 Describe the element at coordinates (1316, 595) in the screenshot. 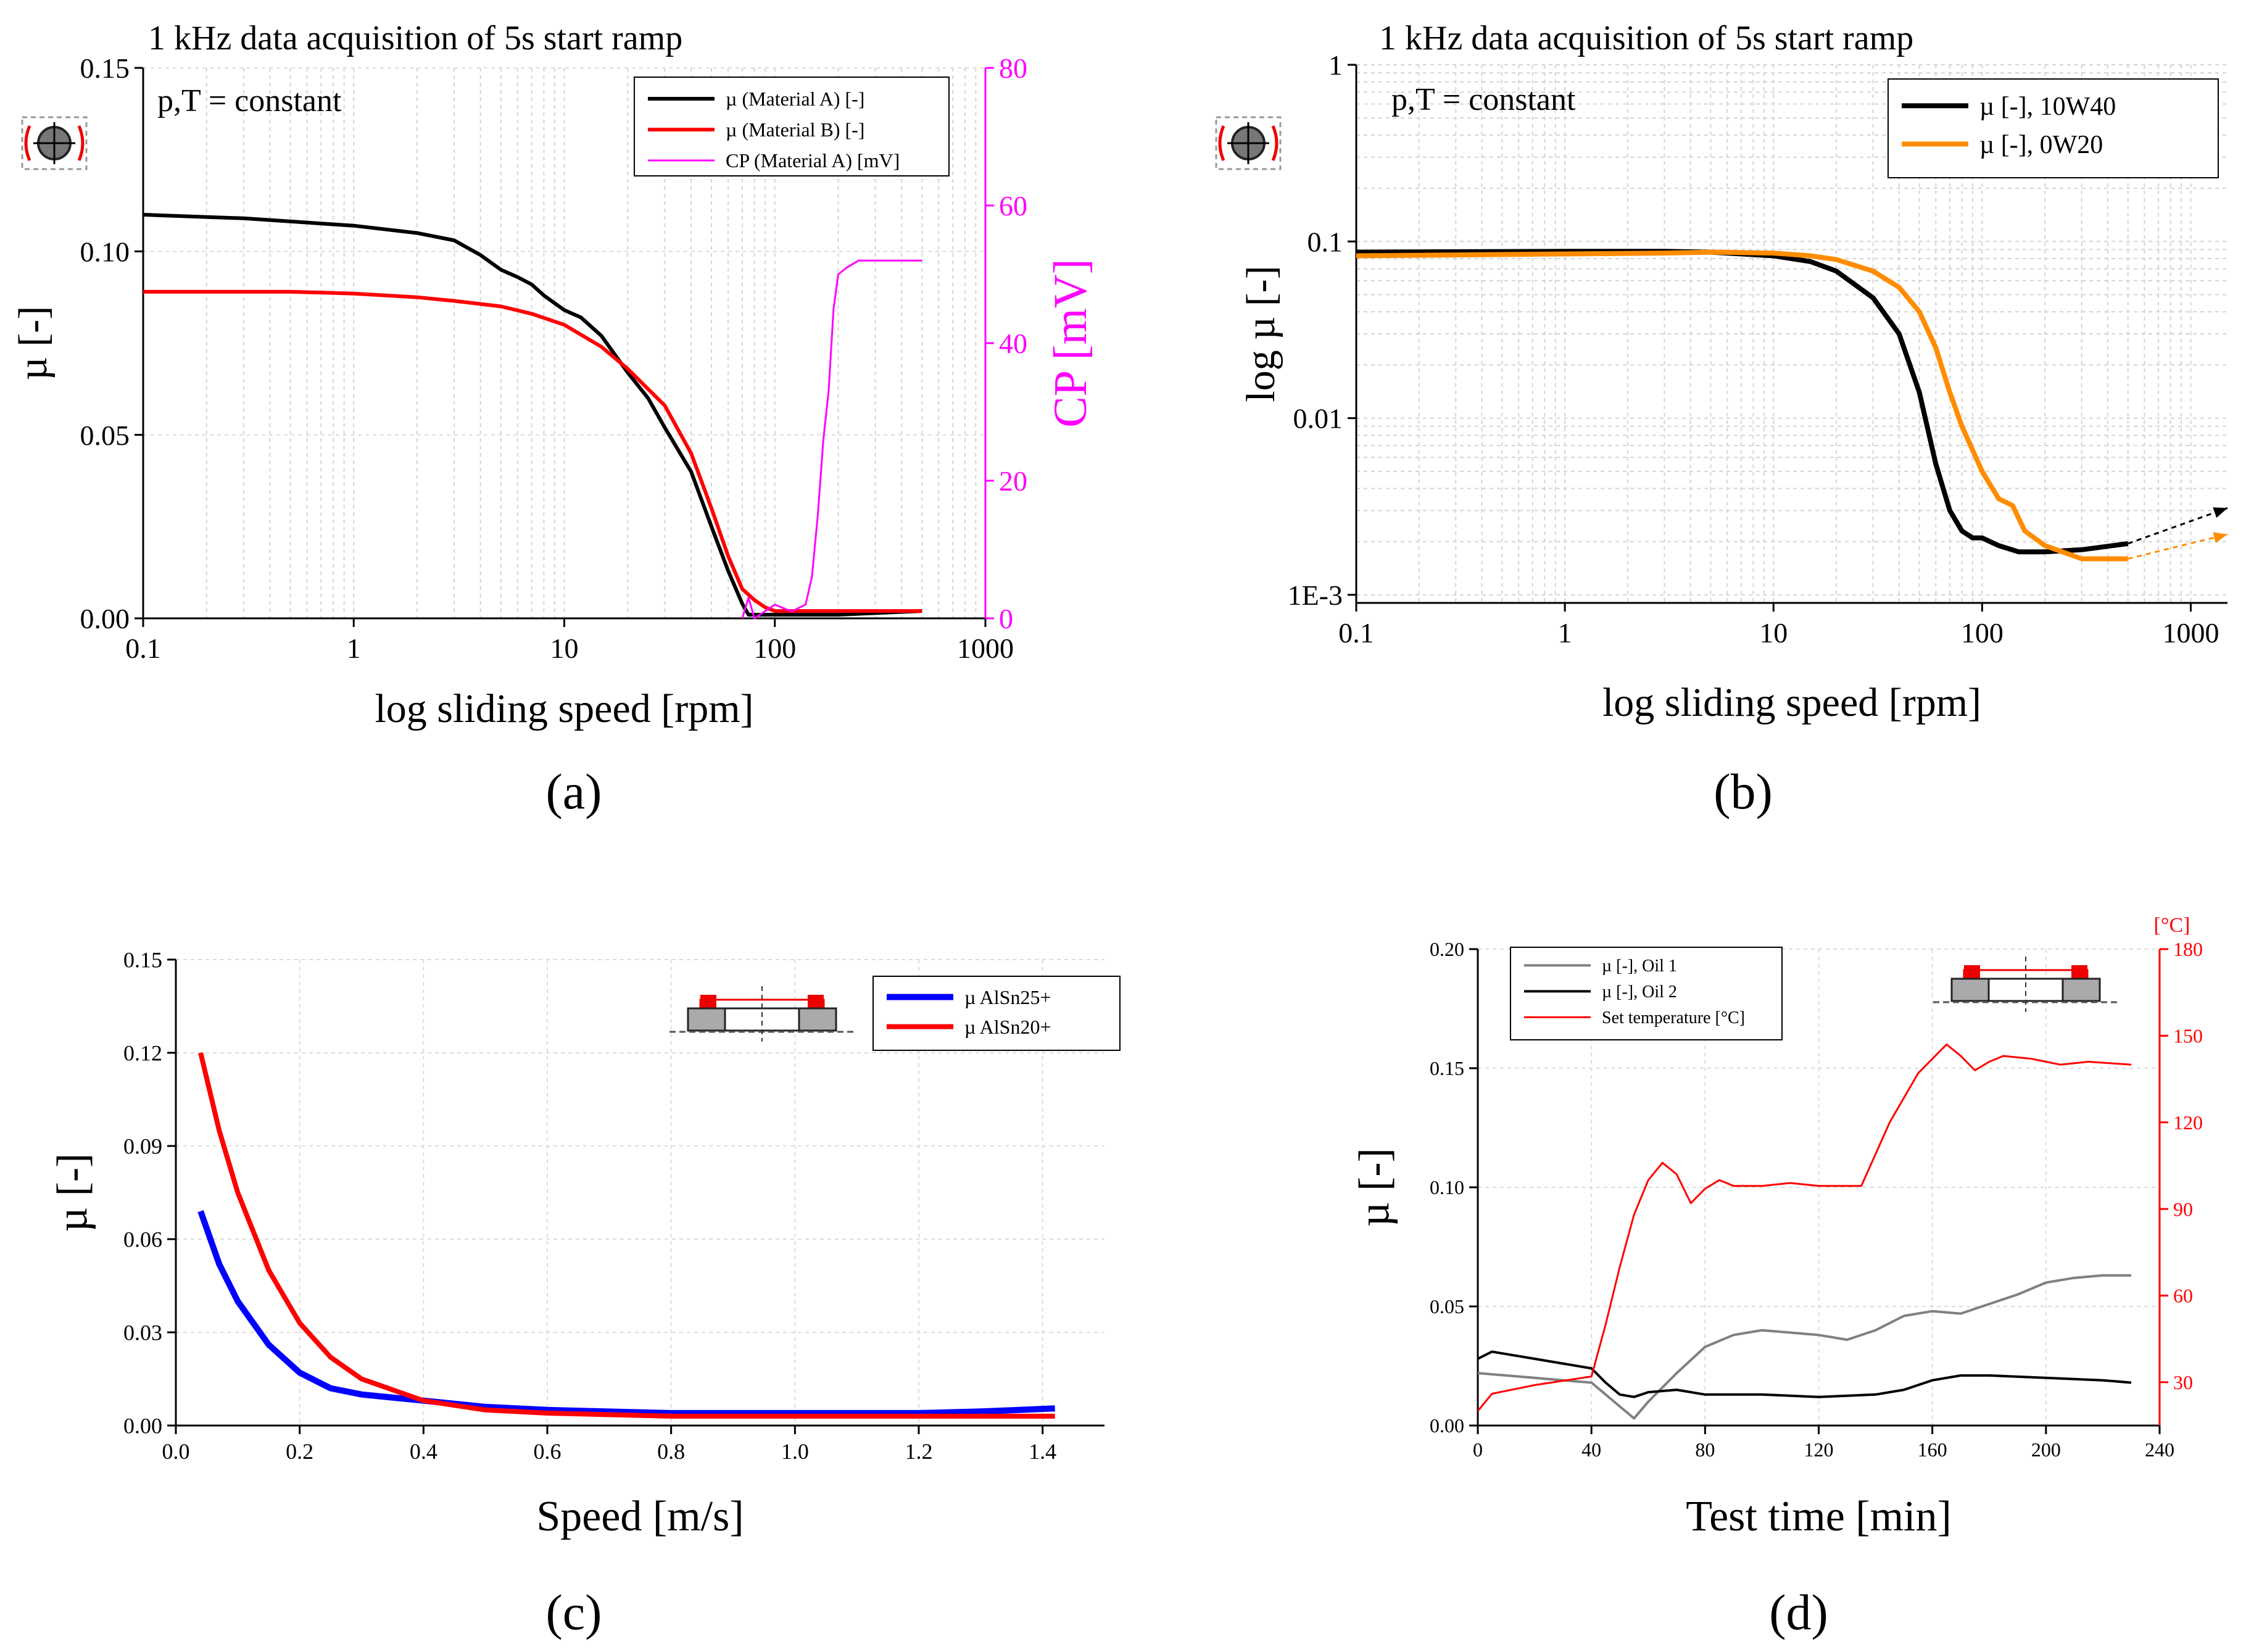

I see `y-tick-label: 1E-3` at that location.